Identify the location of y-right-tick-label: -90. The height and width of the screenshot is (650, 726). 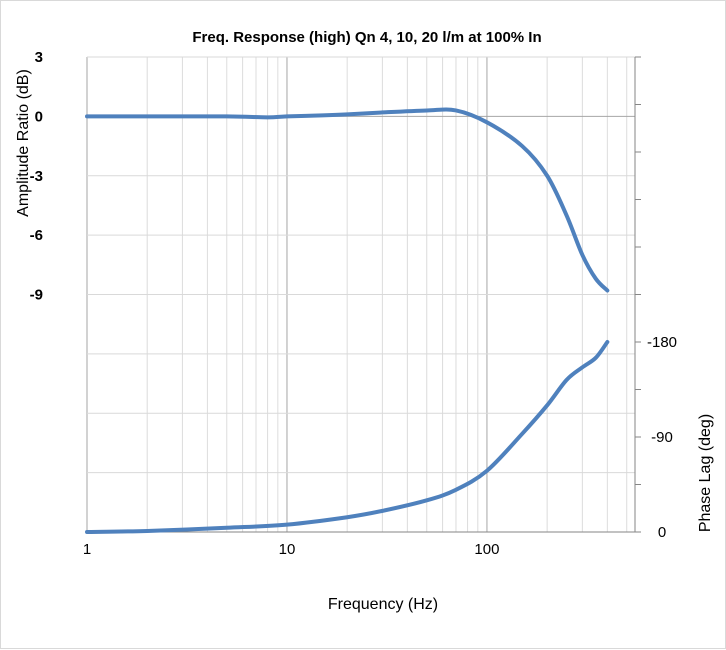
(662, 437).